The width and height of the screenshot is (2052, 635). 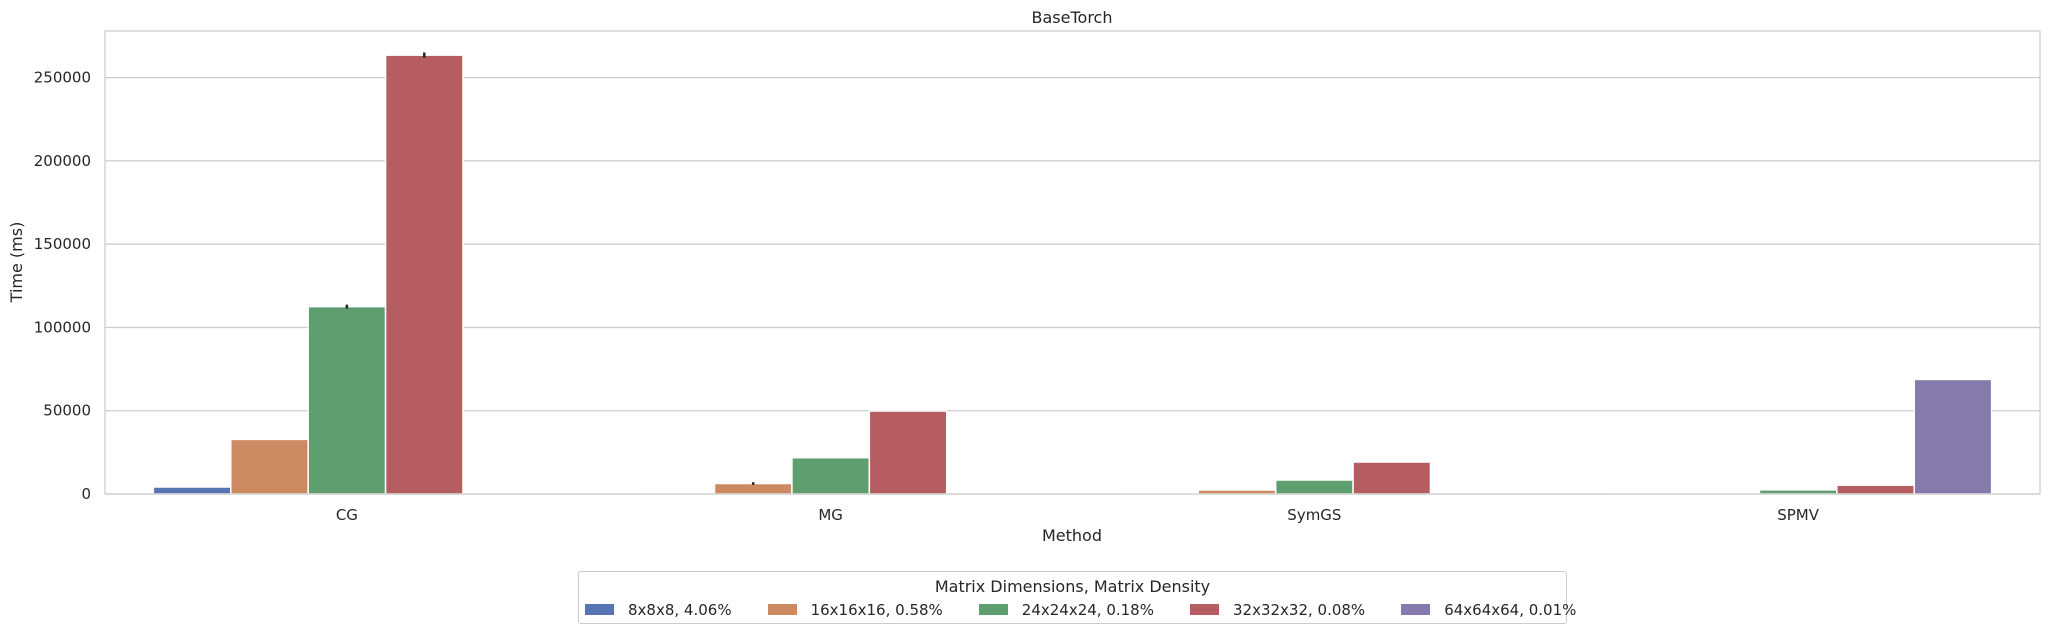 I want to click on legend-item: 8x8x8, 4.06%, so click(x=658, y=610).